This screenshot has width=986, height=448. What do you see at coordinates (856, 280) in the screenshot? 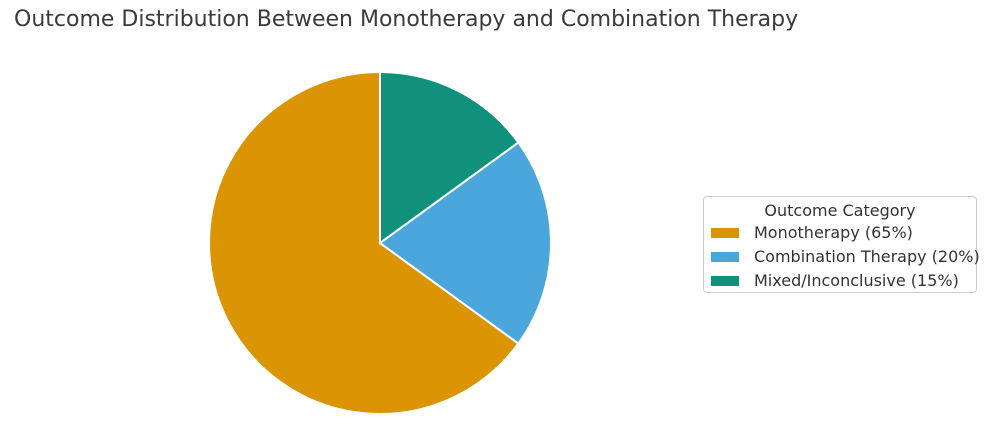
I see `legend-label-mixed-inconclusive: Mixed/Inconclusive (15%)` at bounding box center [856, 280].